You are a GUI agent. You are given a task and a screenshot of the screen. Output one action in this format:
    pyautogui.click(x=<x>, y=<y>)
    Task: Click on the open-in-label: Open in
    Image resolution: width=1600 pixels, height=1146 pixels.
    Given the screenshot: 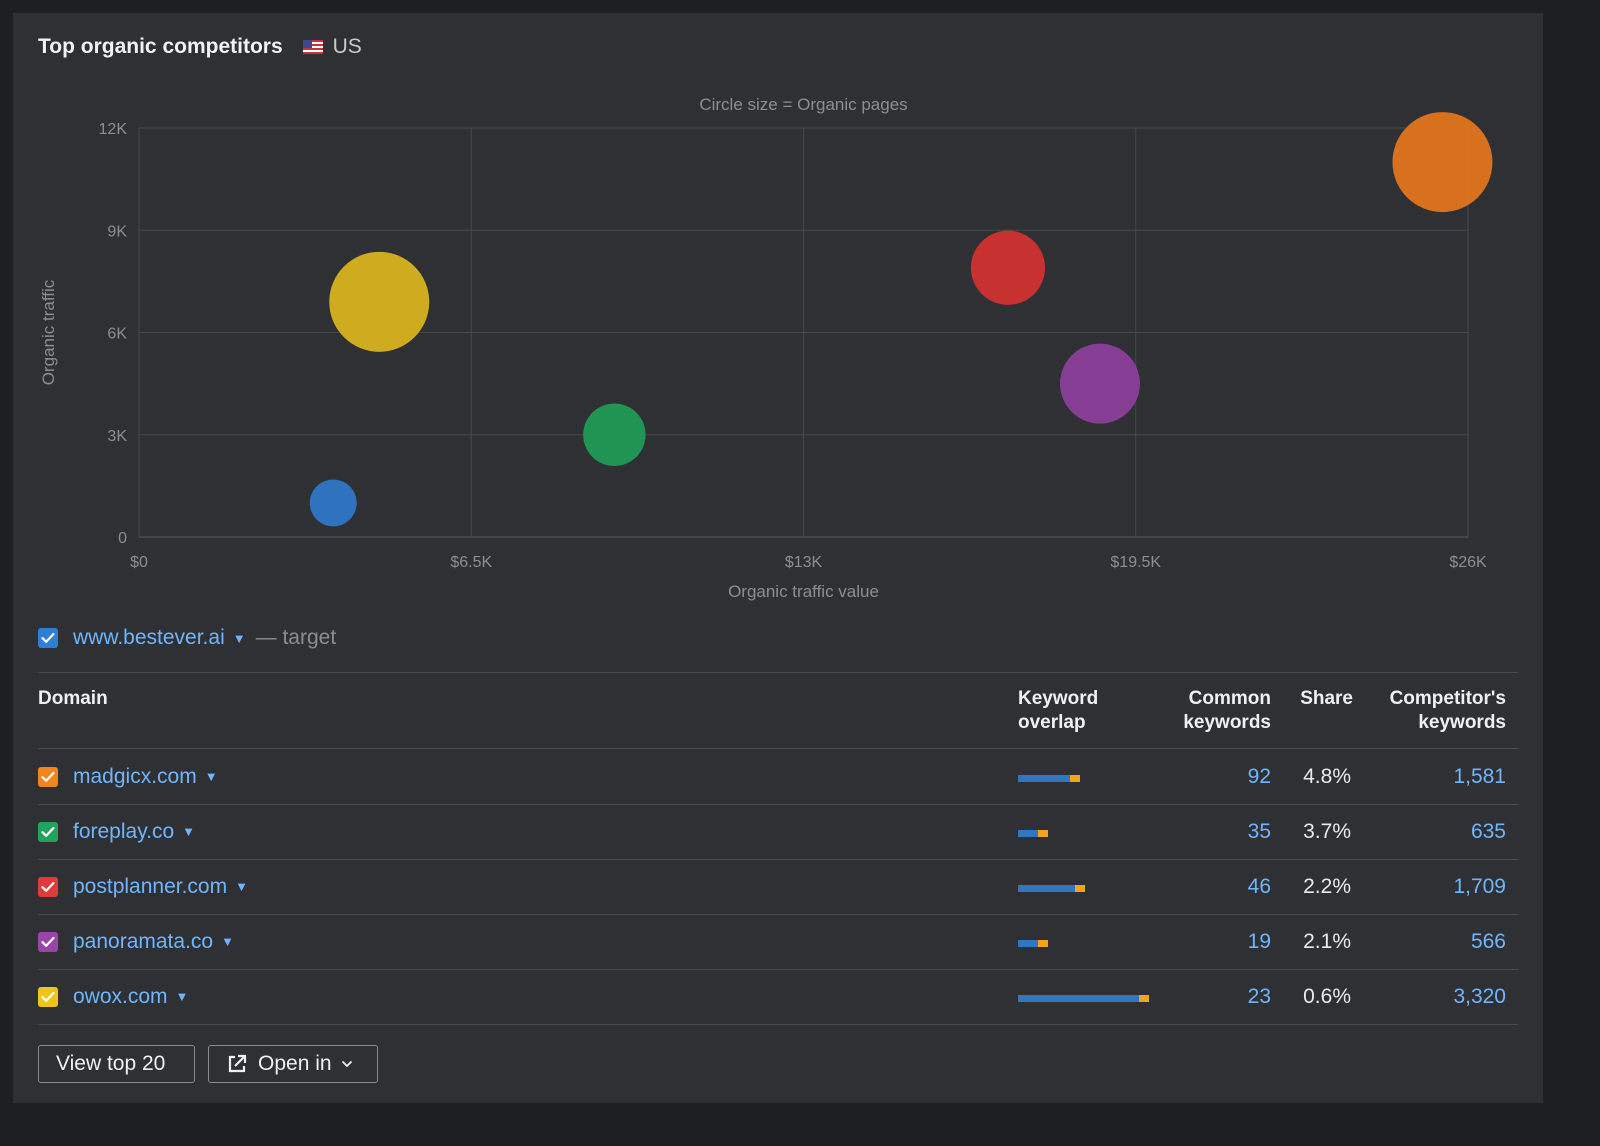 What is the action you would take?
    pyautogui.click(x=295, y=1063)
    